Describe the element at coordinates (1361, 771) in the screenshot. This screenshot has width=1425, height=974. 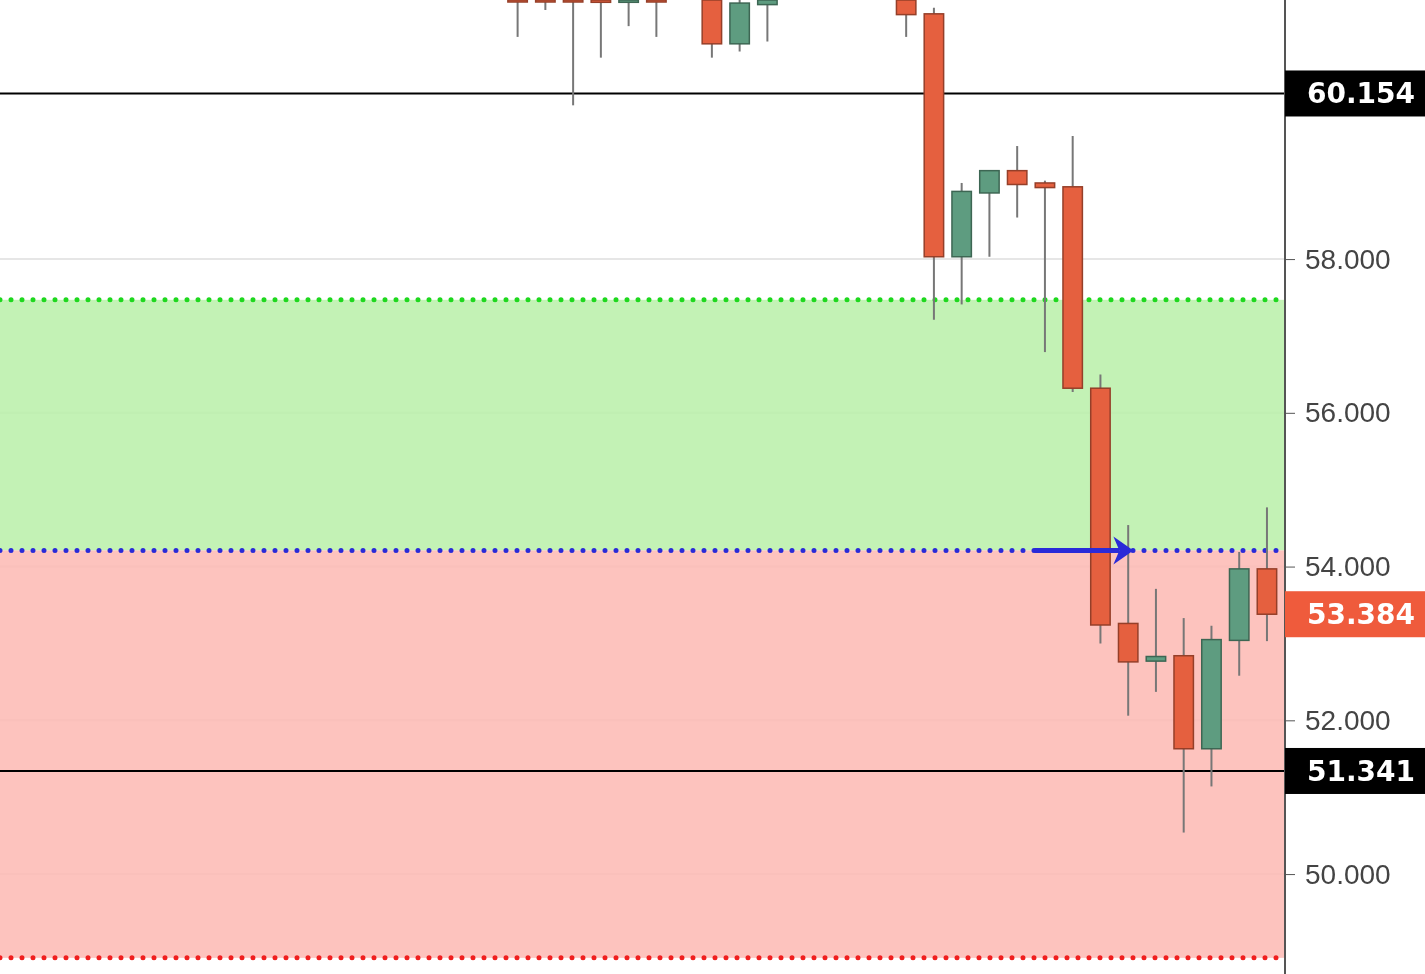
I see `ref-line-label: 51.341` at that location.